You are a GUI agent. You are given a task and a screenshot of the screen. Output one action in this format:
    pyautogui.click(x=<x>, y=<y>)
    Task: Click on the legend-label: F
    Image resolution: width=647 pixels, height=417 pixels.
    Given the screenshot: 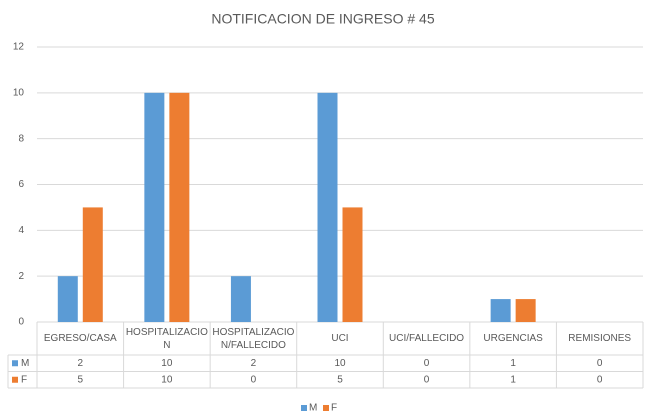 What is the action you would take?
    pyautogui.click(x=334, y=408)
    